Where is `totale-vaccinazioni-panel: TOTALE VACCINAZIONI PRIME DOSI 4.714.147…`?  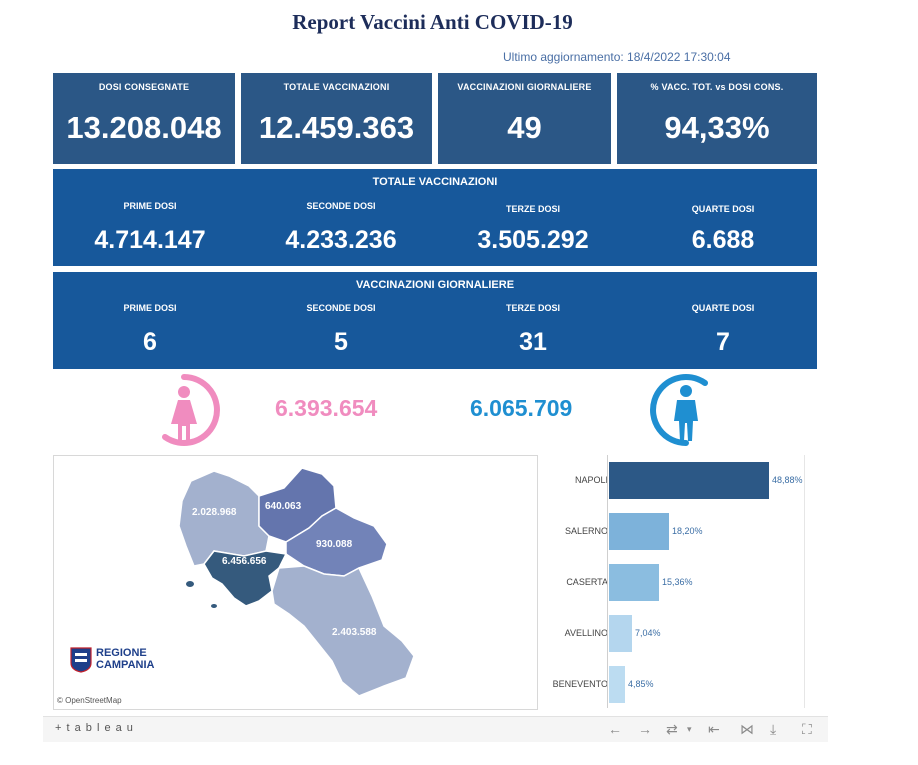
totale-vaccinazioni-panel: TOTALE VACCINAZIONI PRIME DOSI 4.714.147… is located at coordinates (435, 217).